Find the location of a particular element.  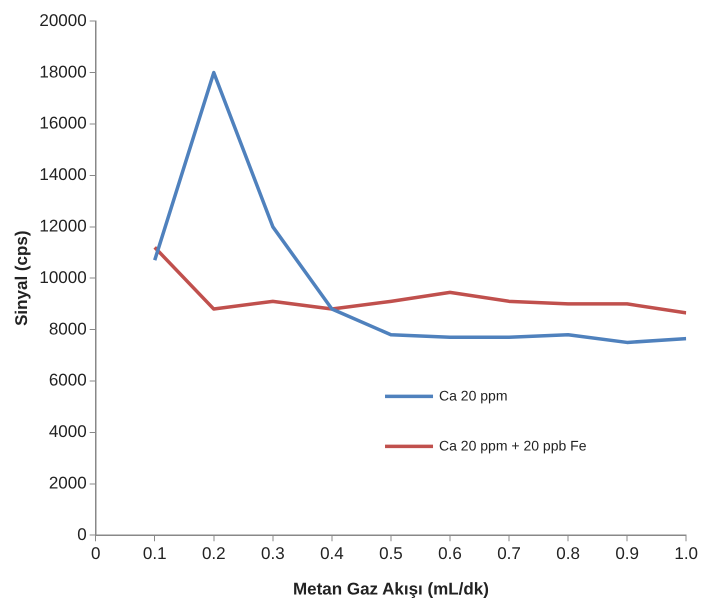

y-tick-label: 4000 is located at coordinates (67, 432).